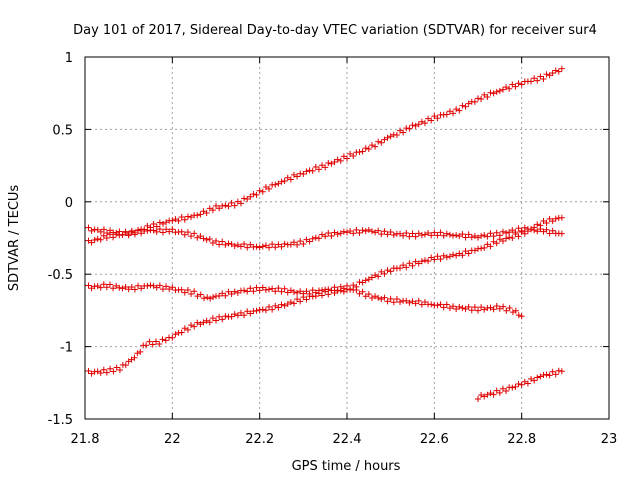 The width and height of the screenshot is (640, 480). What do you see at coordinates (609, 439) in the screenshot?
I see `x-tick-label: 23` at bounding box center [609, 439].